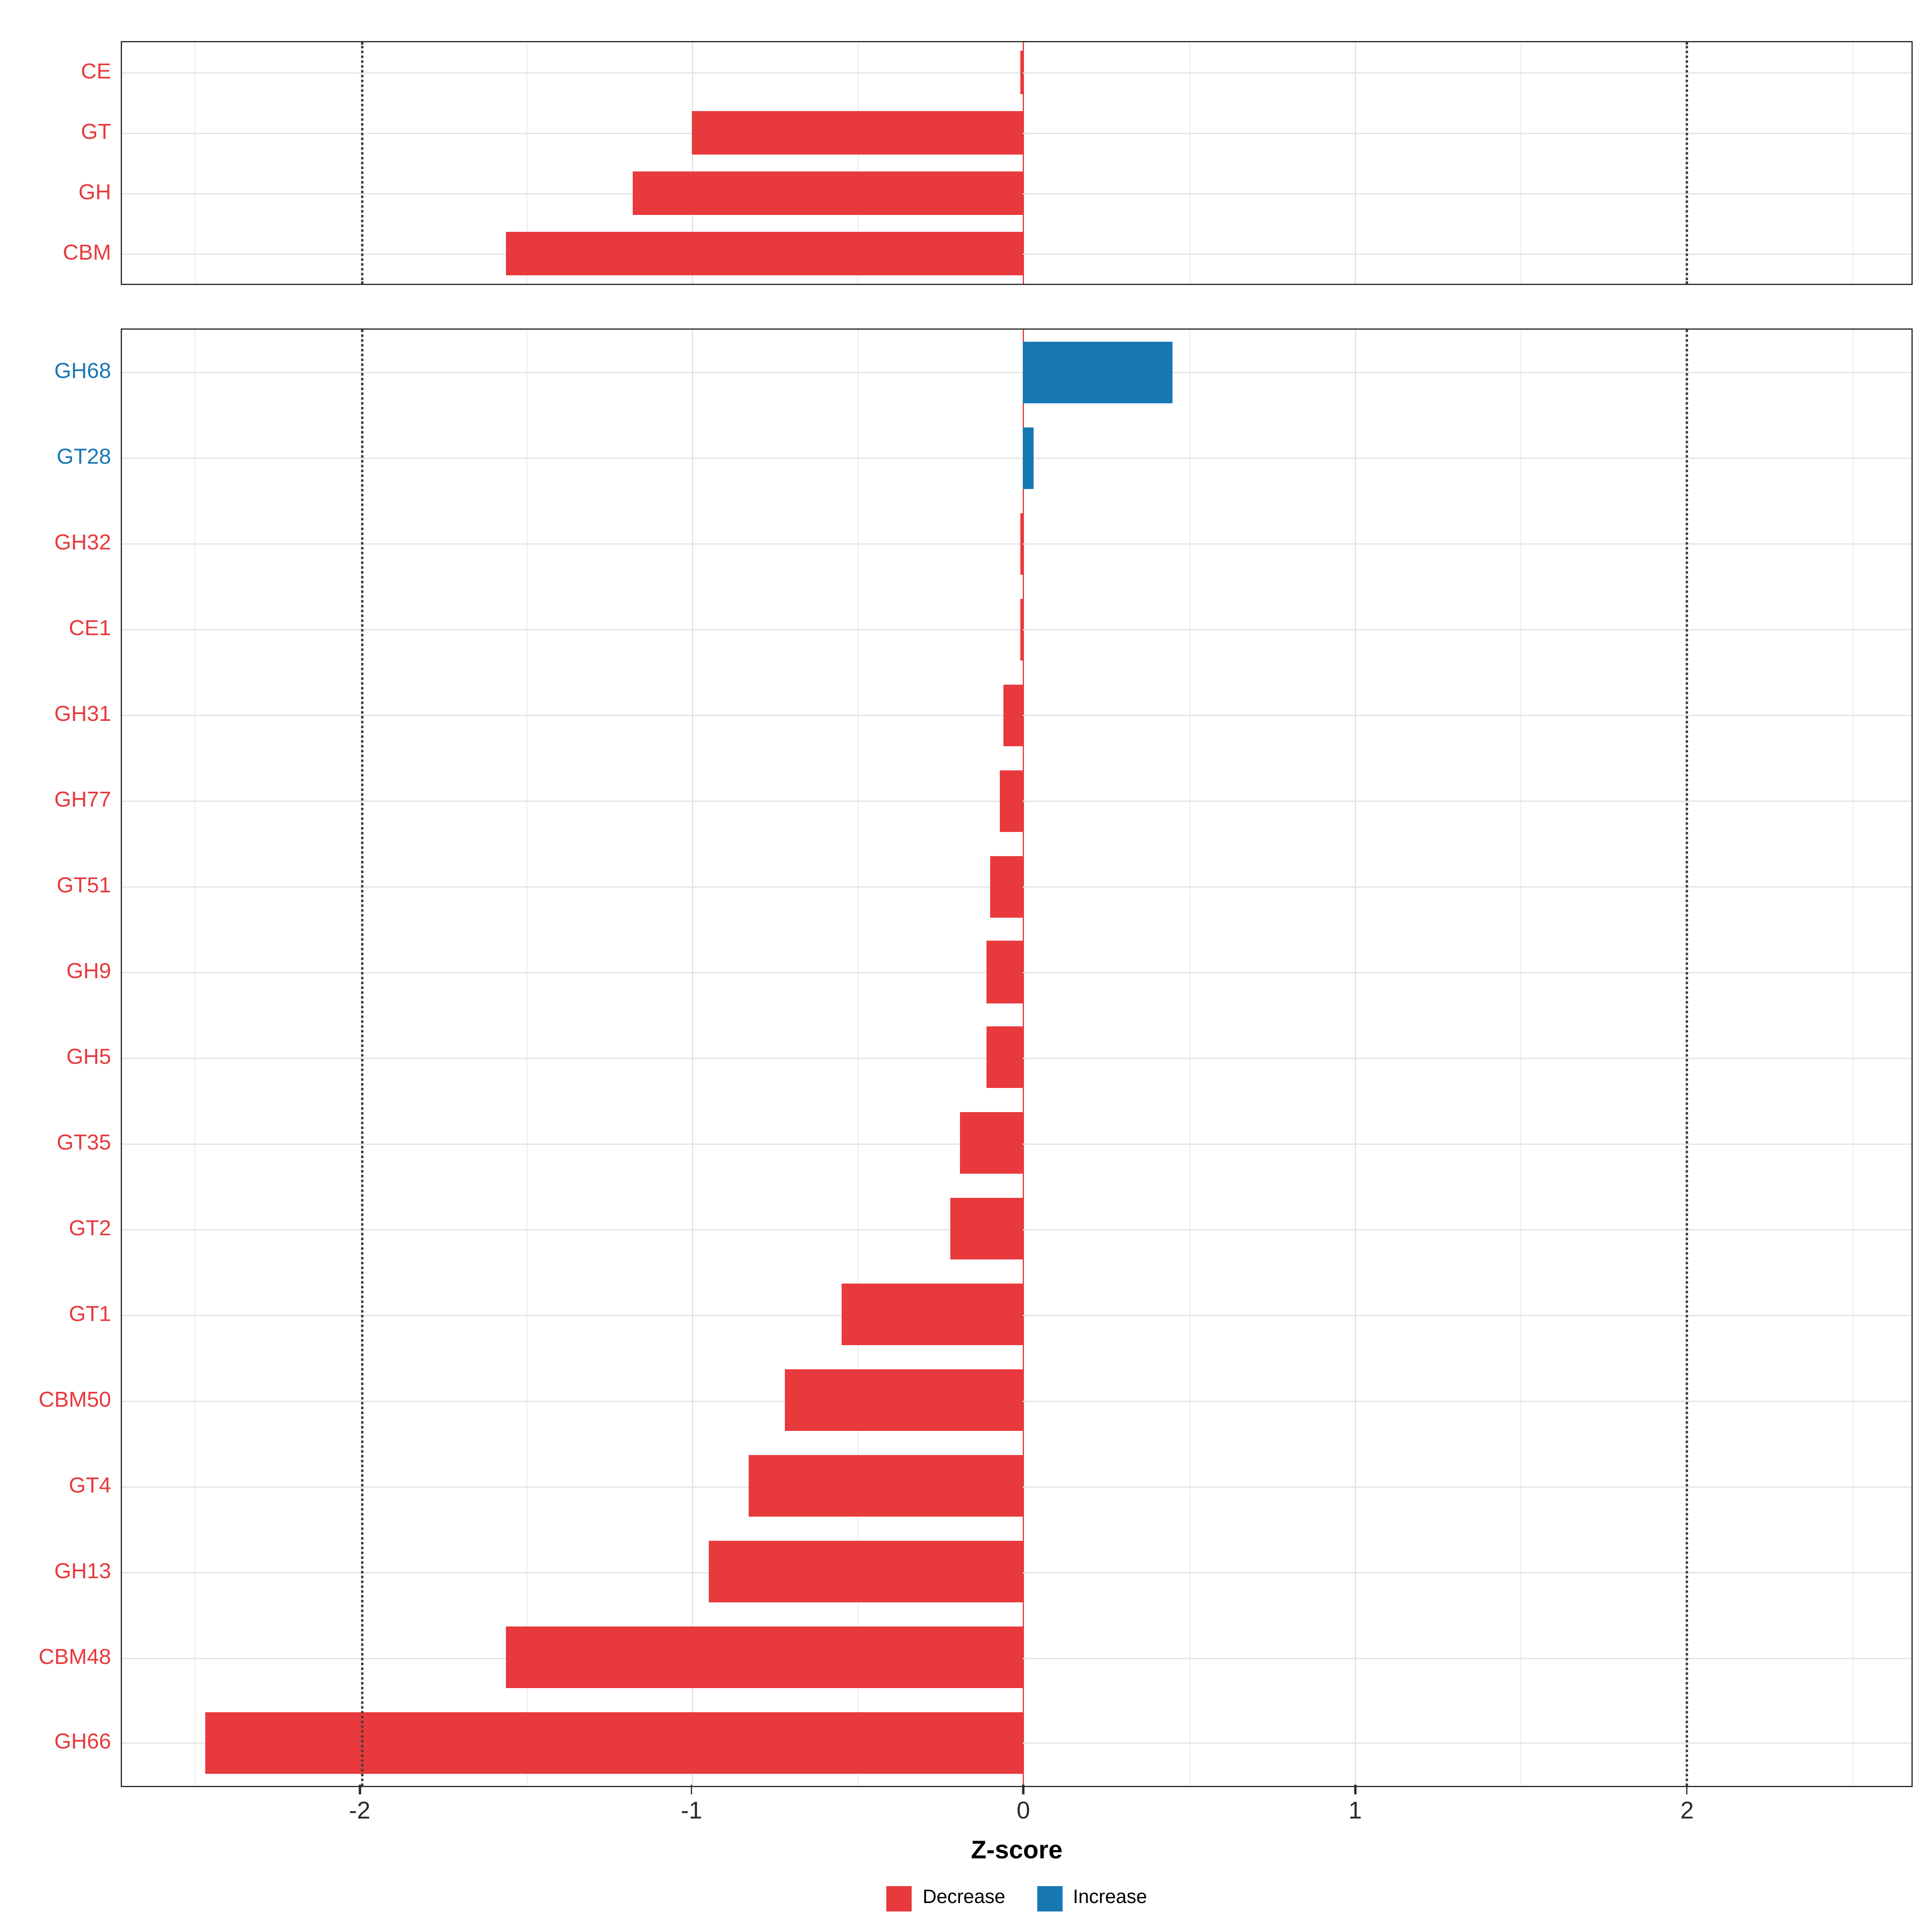  What do you see at coordinates (1355, 163) in the screenshot?
I see `gridline-vertical` at bounding box center [1355, 163].